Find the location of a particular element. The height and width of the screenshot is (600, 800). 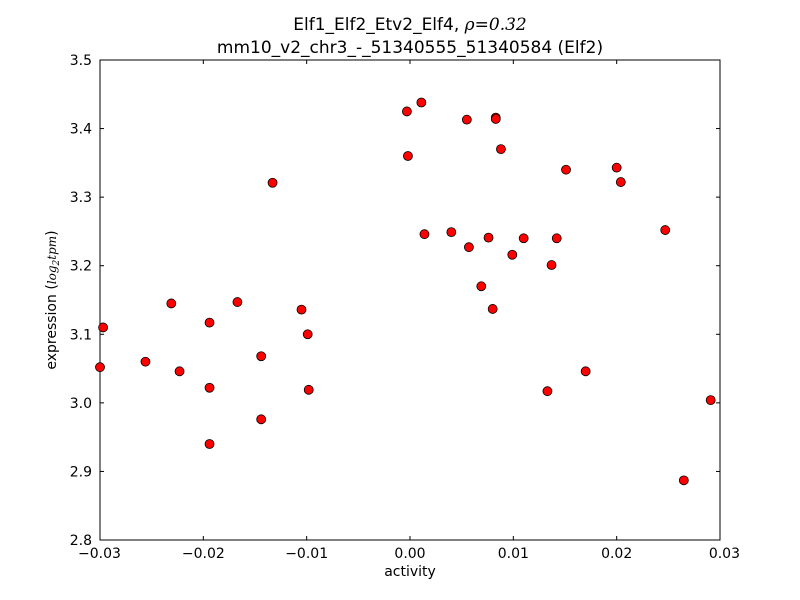

x-tick-label: −0.03 is located at coordinates (99, 554).